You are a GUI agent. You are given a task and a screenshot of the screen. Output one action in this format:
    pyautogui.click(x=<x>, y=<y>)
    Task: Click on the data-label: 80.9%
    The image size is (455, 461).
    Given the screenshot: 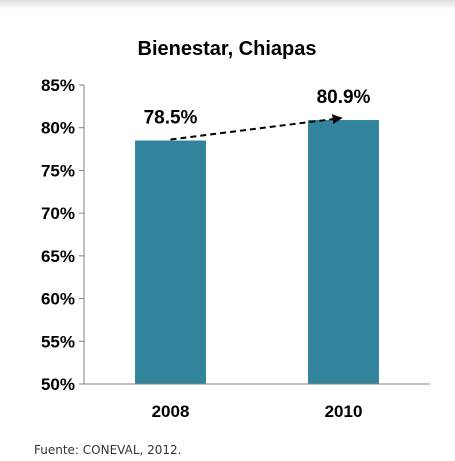 What is the action you would take?
    pyautogui.click(x=344, y=97)
    